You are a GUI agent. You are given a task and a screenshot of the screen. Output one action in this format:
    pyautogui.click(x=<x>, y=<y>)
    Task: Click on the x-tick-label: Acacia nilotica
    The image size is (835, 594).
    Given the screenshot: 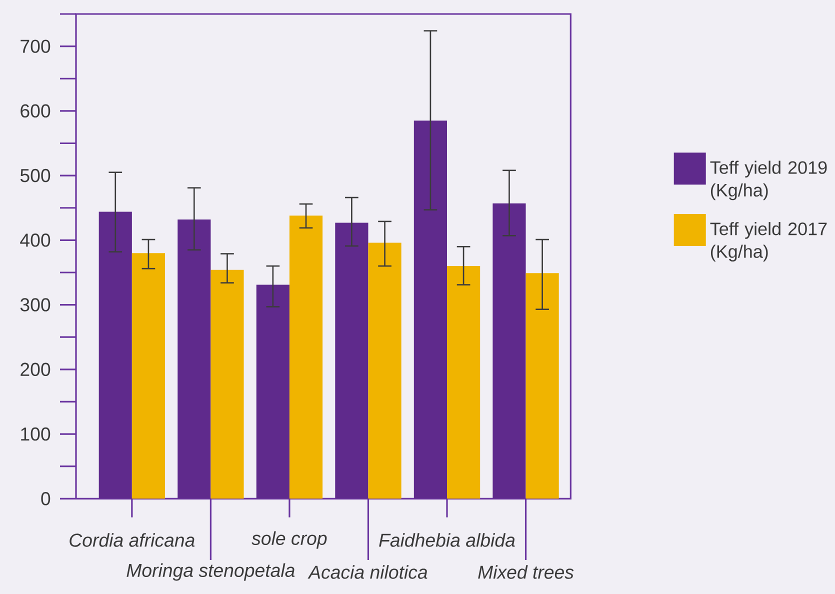 What is the action you would take?
    pyautogui.click(x=368, y=572)
    